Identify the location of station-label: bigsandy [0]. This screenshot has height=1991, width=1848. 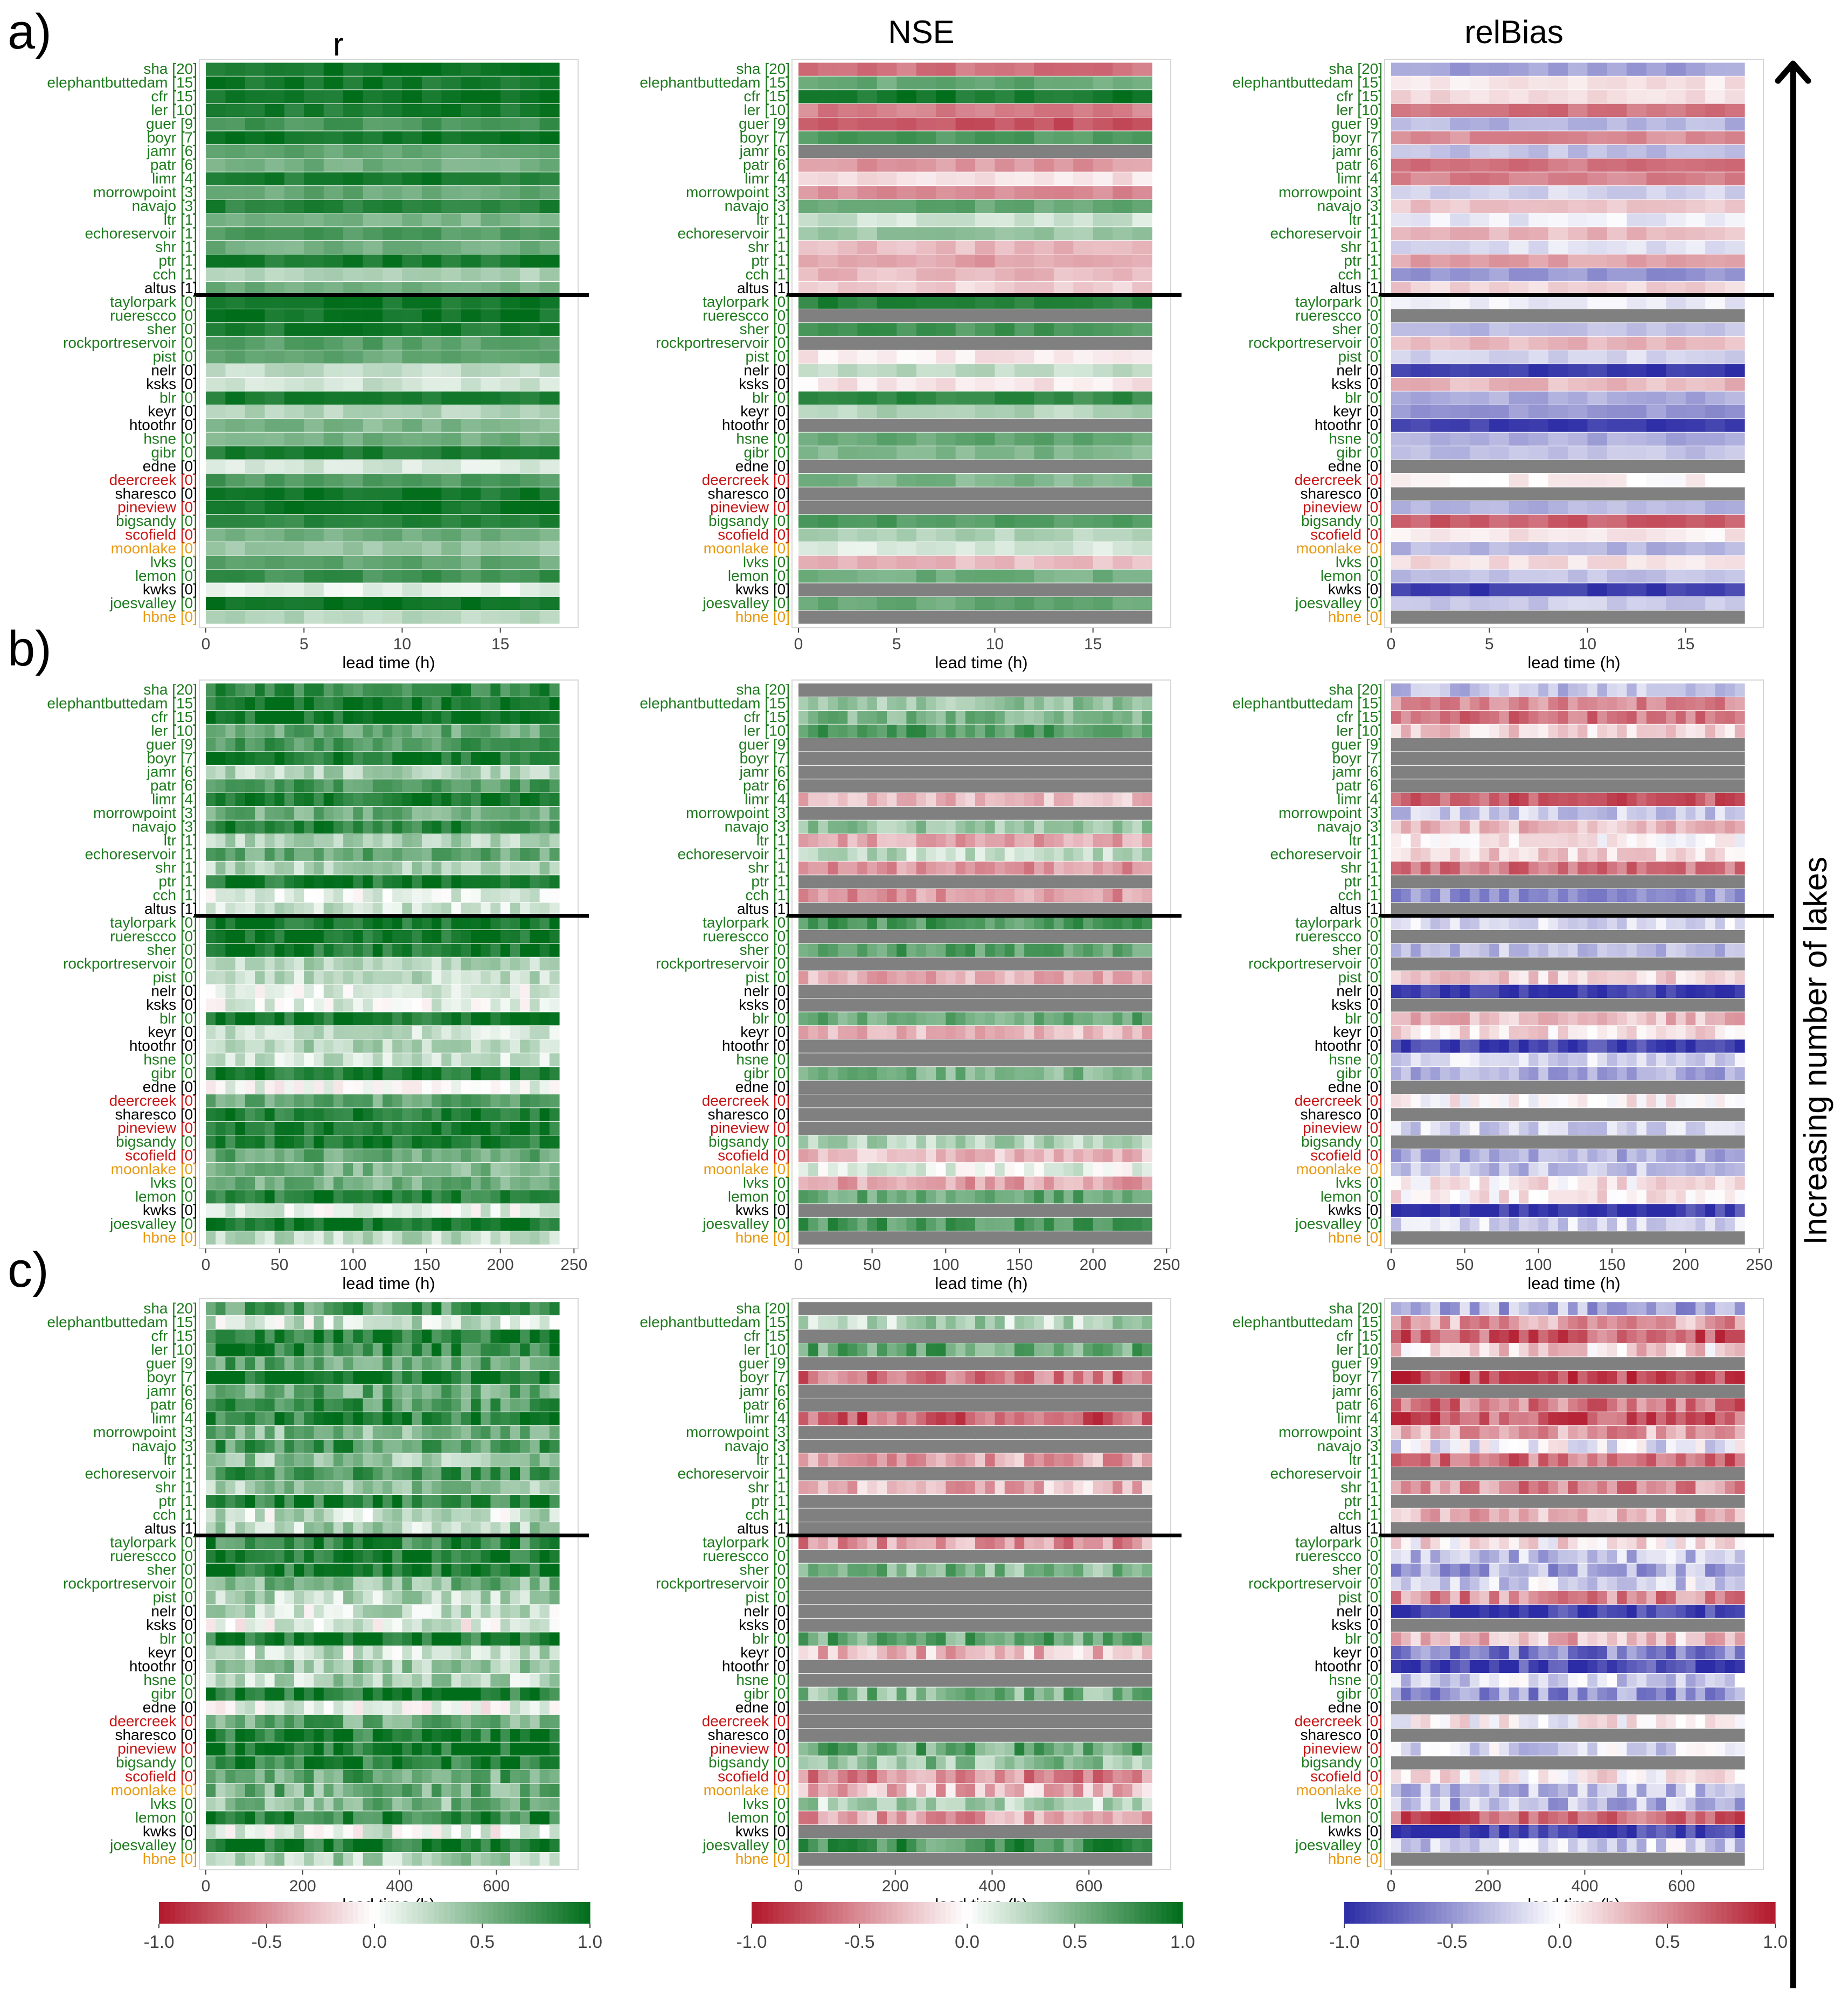
(749, 520).